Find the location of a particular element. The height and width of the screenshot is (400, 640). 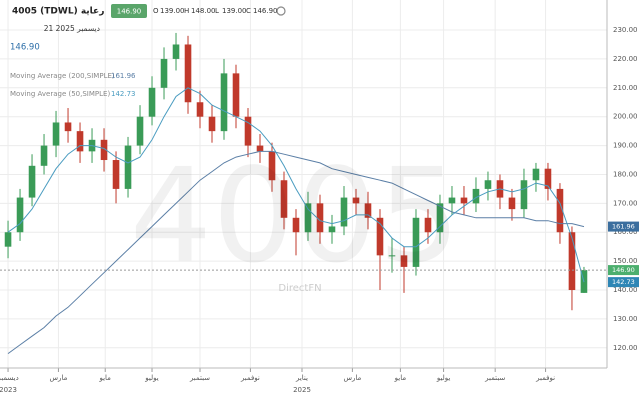

y-tick-label: 160.00 is located at coordinates (625, 232).